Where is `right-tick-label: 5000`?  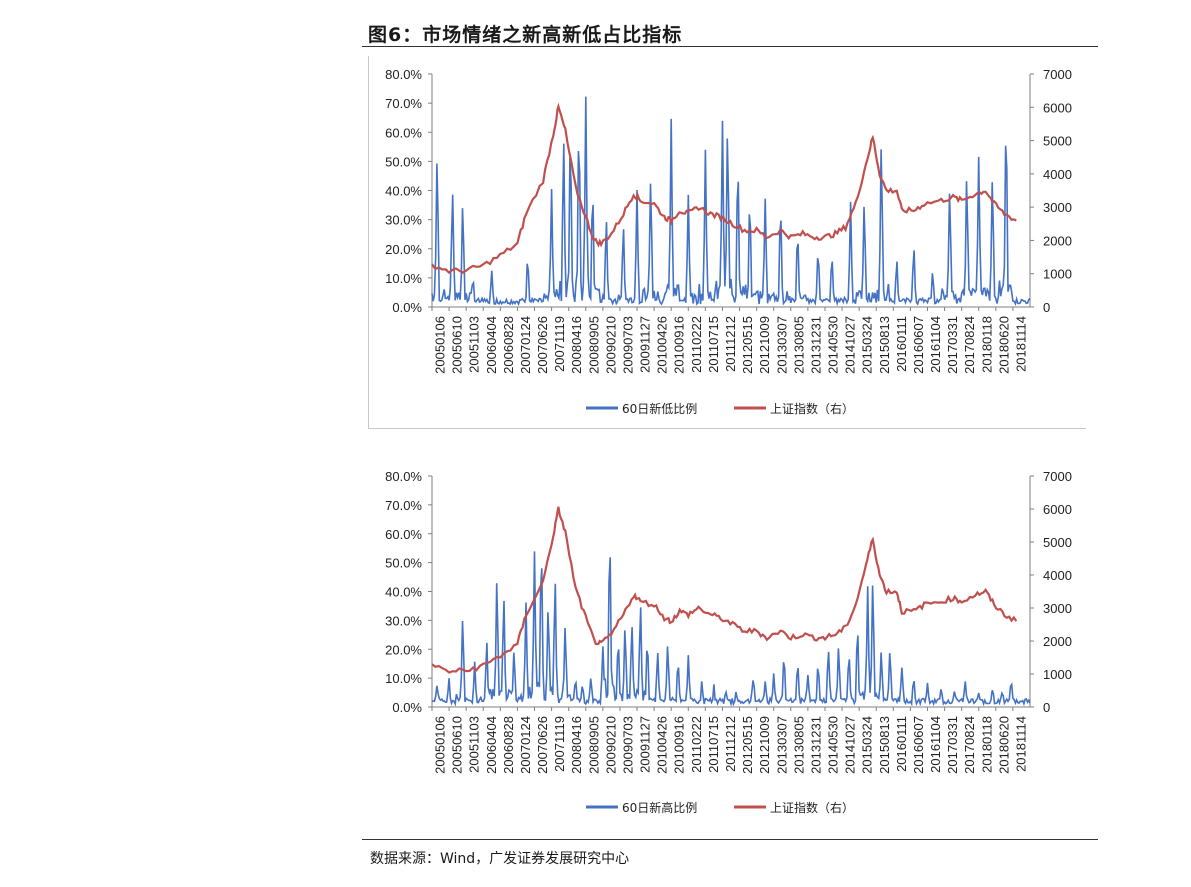 right-tick-label: 5000 is located at coordinates (1057, 542).